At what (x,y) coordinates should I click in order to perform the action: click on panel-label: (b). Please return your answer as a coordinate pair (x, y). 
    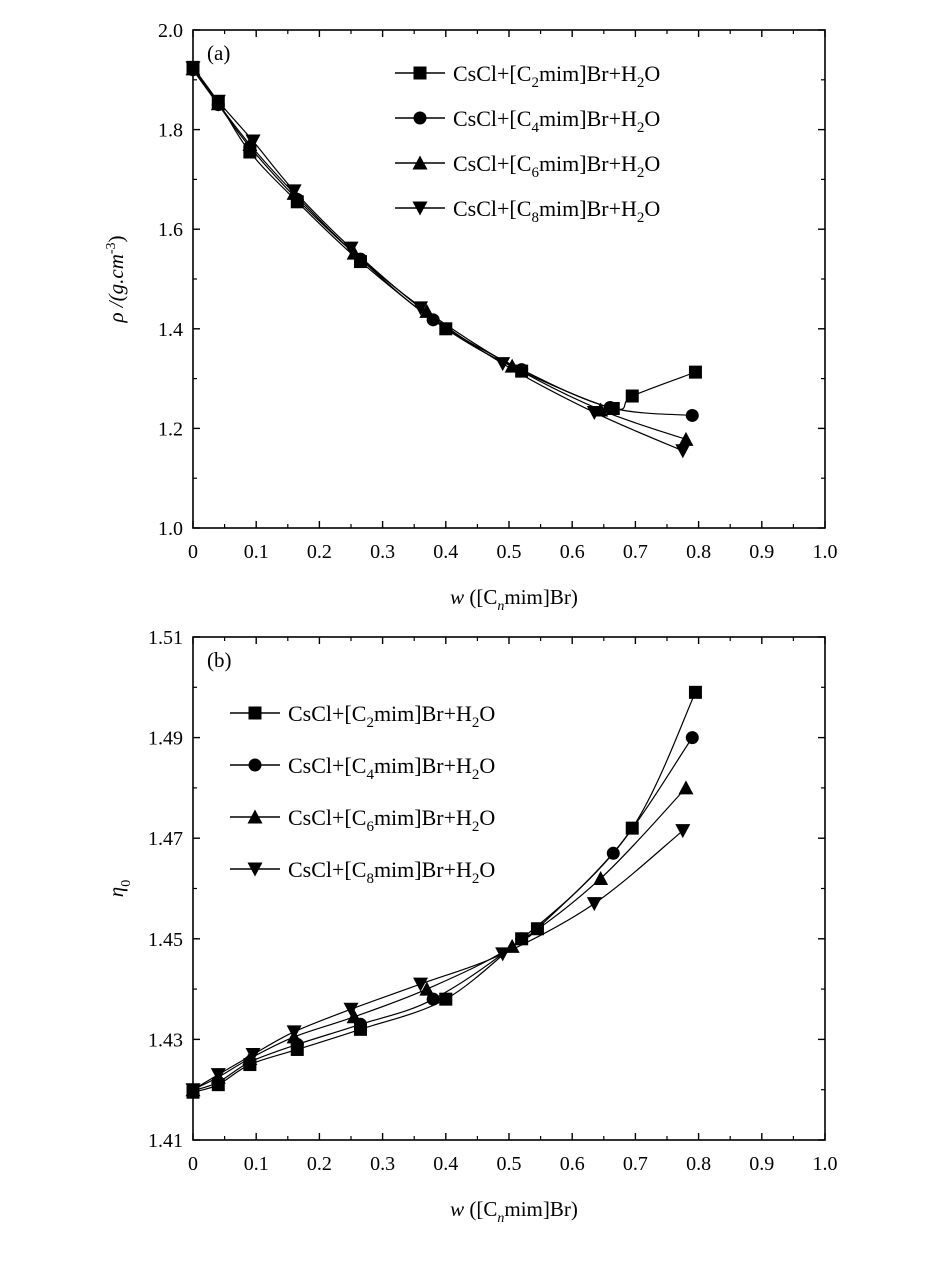
    Looking at the image, I should click on (219, 660).